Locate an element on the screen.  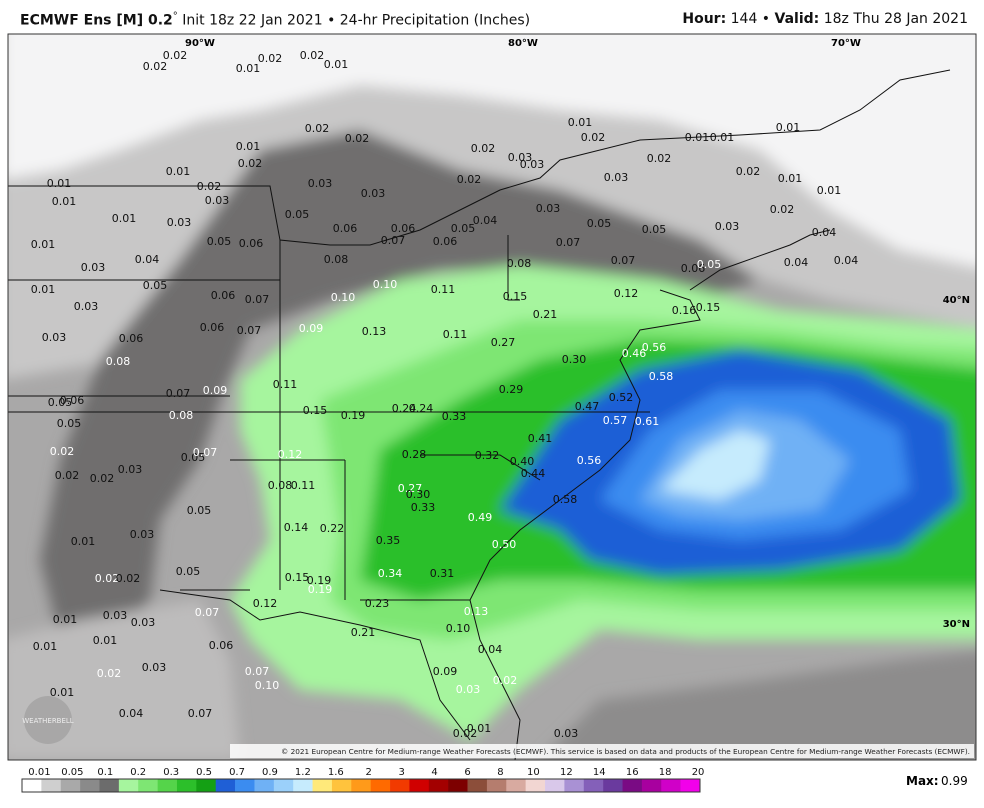
colorbar-label: 4 is located at coordinates (434, 772).